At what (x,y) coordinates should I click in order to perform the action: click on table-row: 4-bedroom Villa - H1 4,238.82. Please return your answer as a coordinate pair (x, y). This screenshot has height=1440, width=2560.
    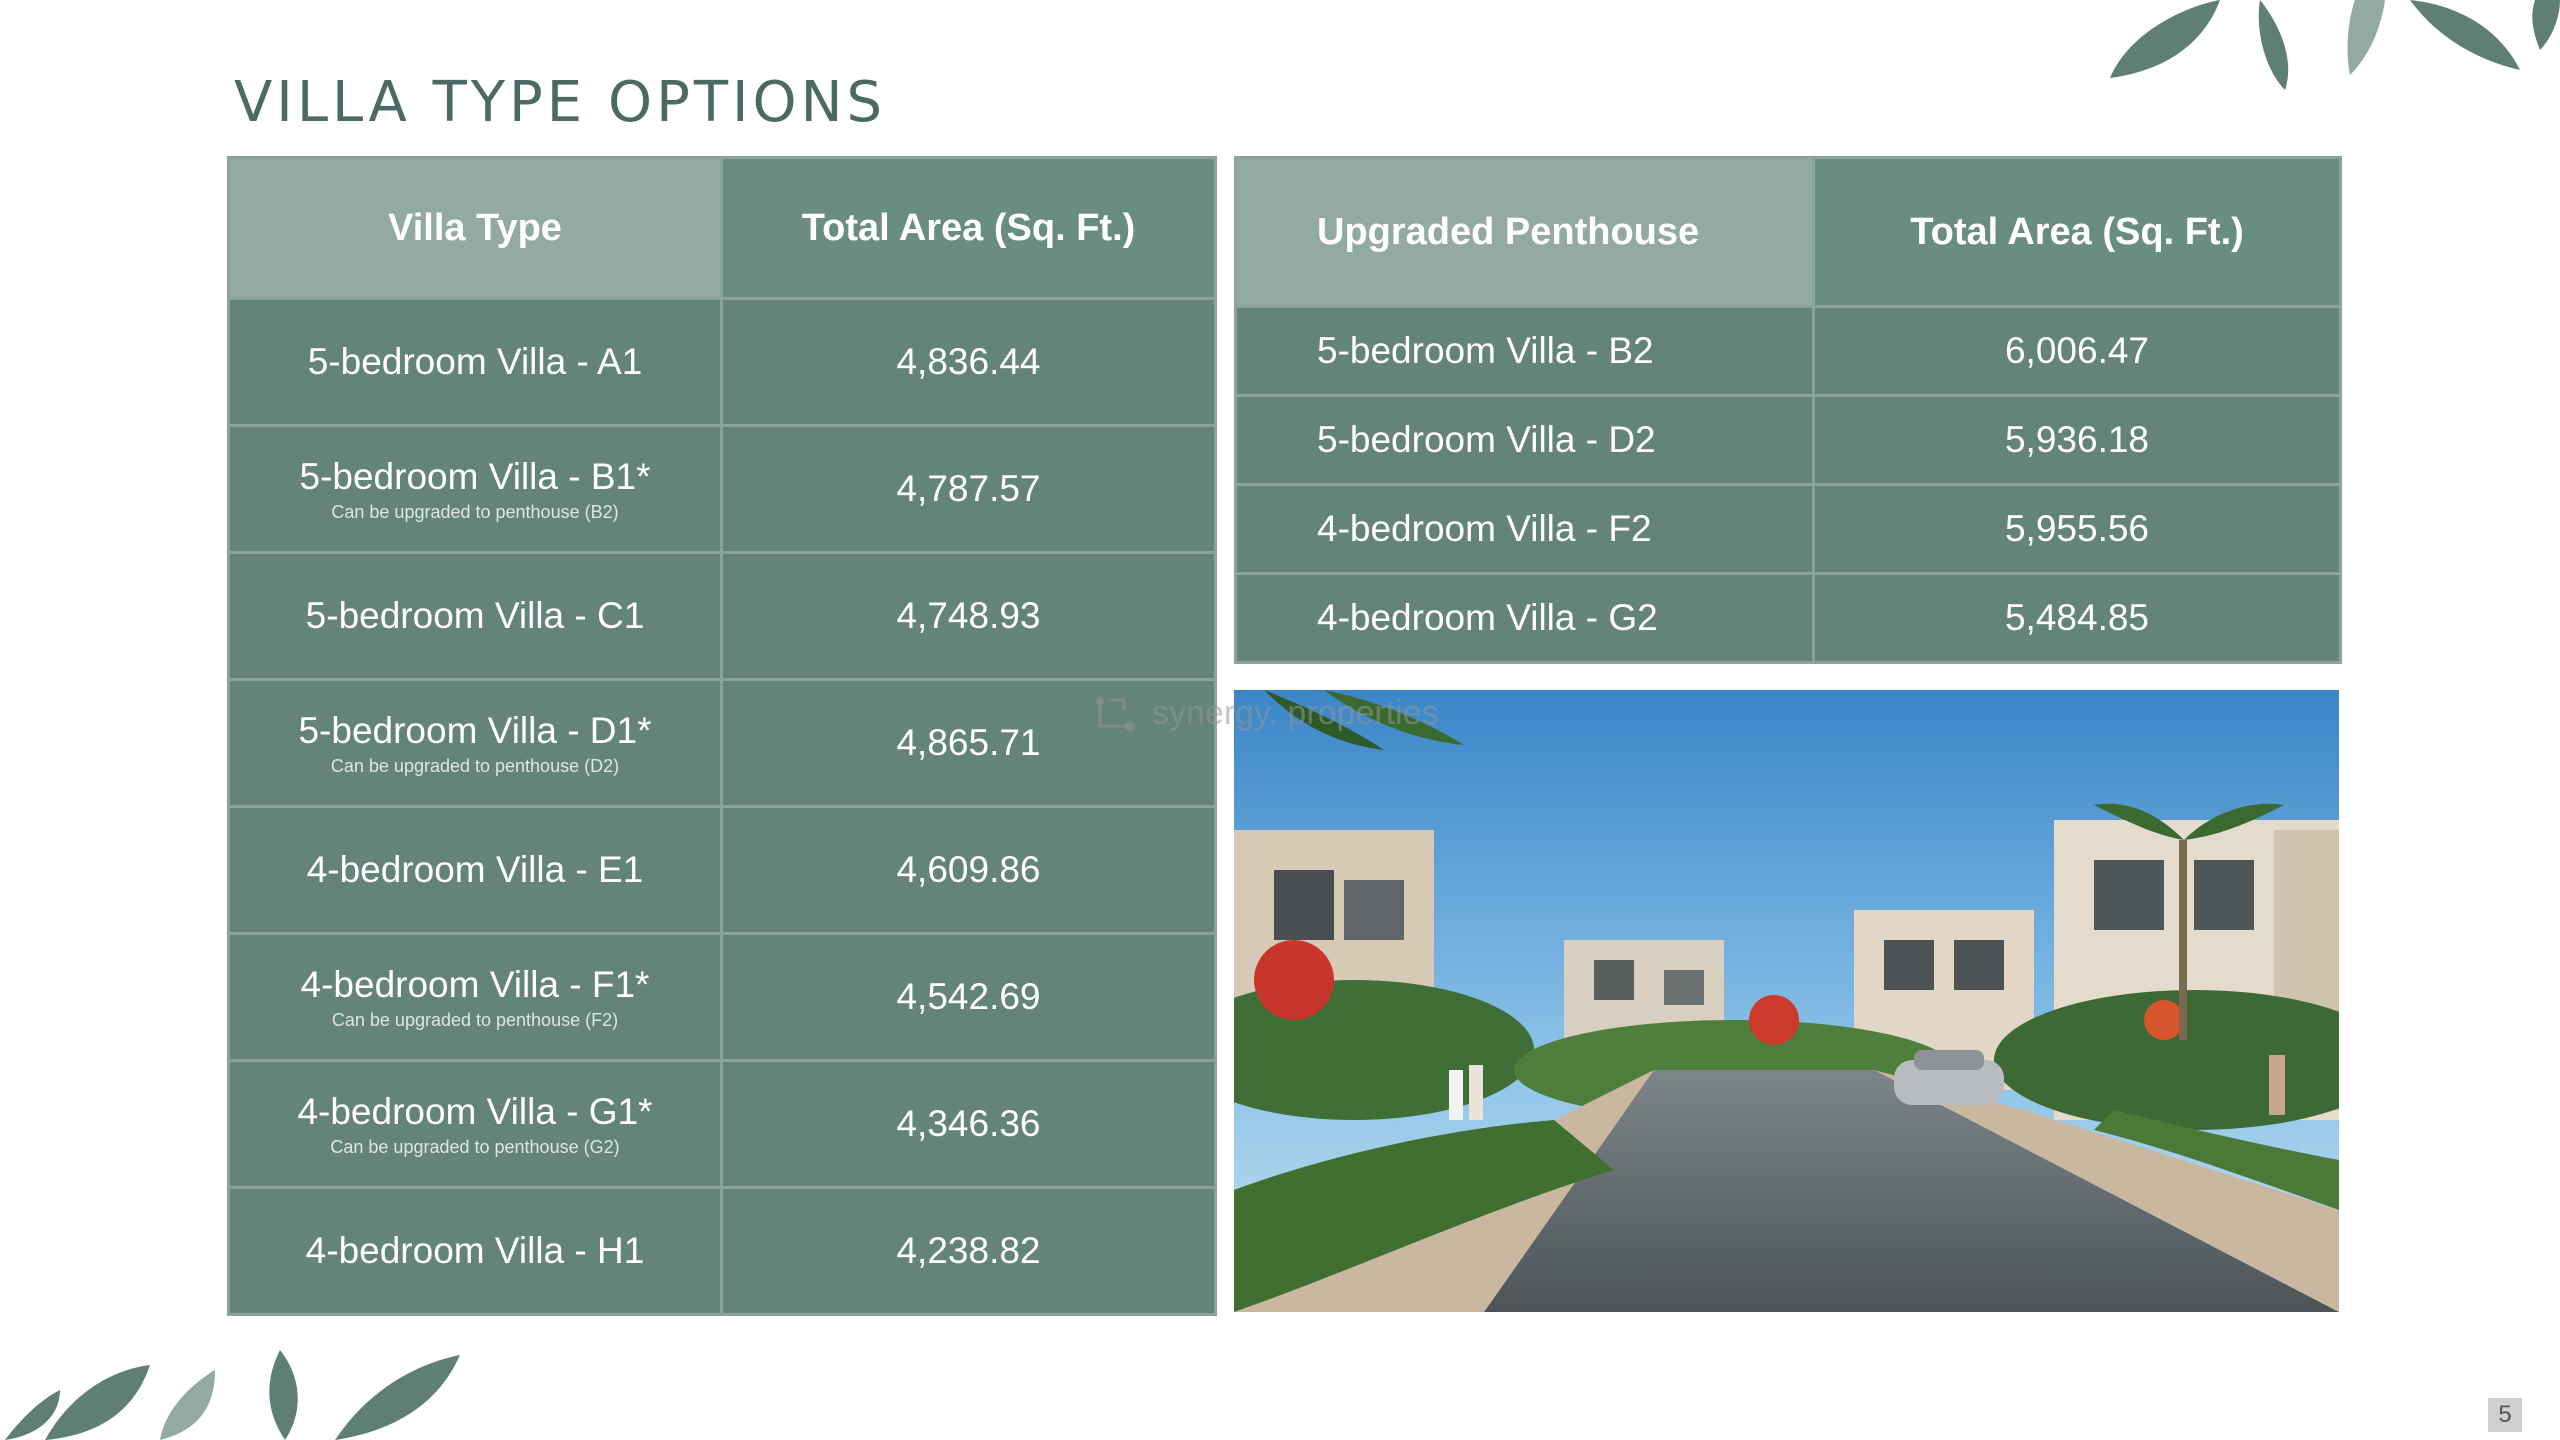
    Looking at the image, I should click on (722, 1251).